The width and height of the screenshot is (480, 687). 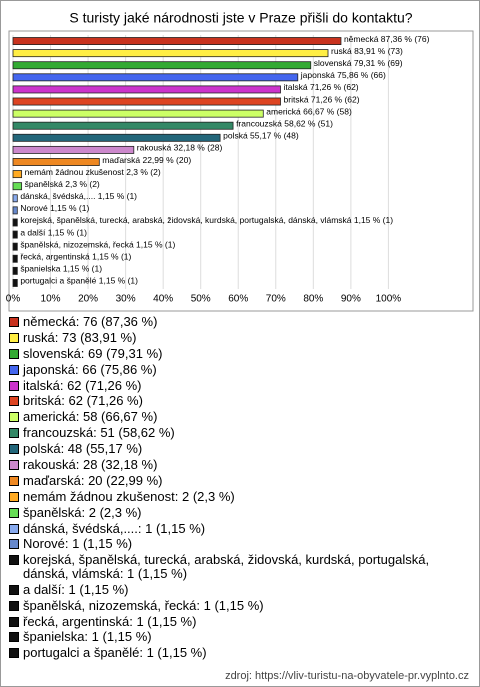 I want to click on x-tick-label: 30%, so click(x=126, y=299).